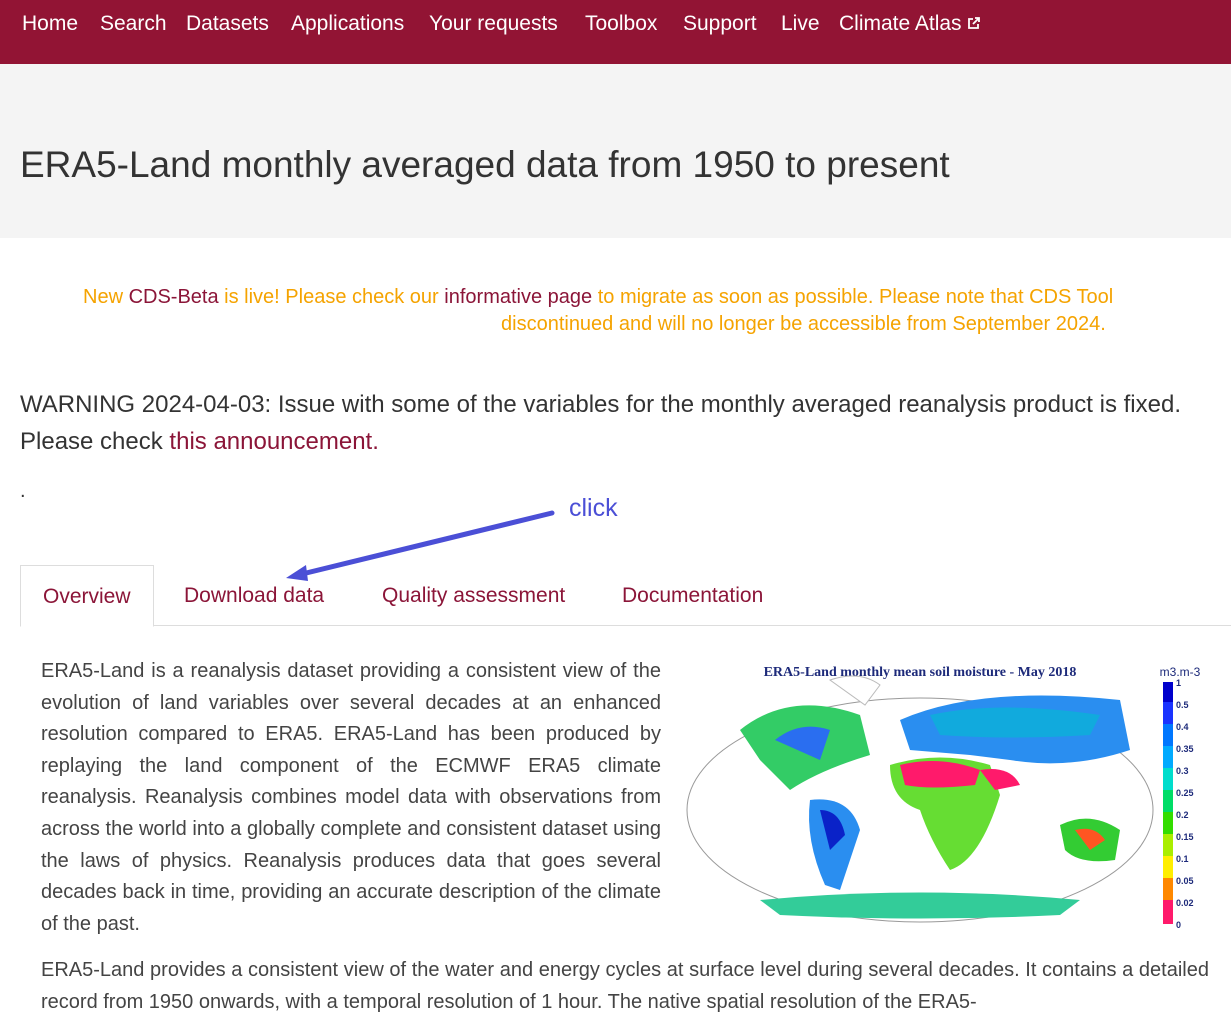 This screenshot has height=1018, width=1231. What do you see at coordinates (50, 23) in the screenshot?
I see `nav-link: Home` at bounding box center [50, 23].